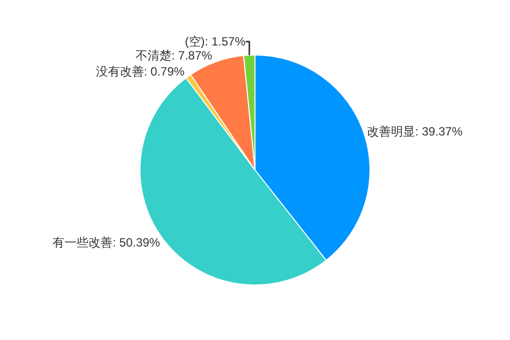 The height and width of the screenshot is (340, 510). What do you see at coordinates (140, 71) in the screenshot?
I see `slice-label: 没有改善: 0.79%` at bounding box center [140, 71].